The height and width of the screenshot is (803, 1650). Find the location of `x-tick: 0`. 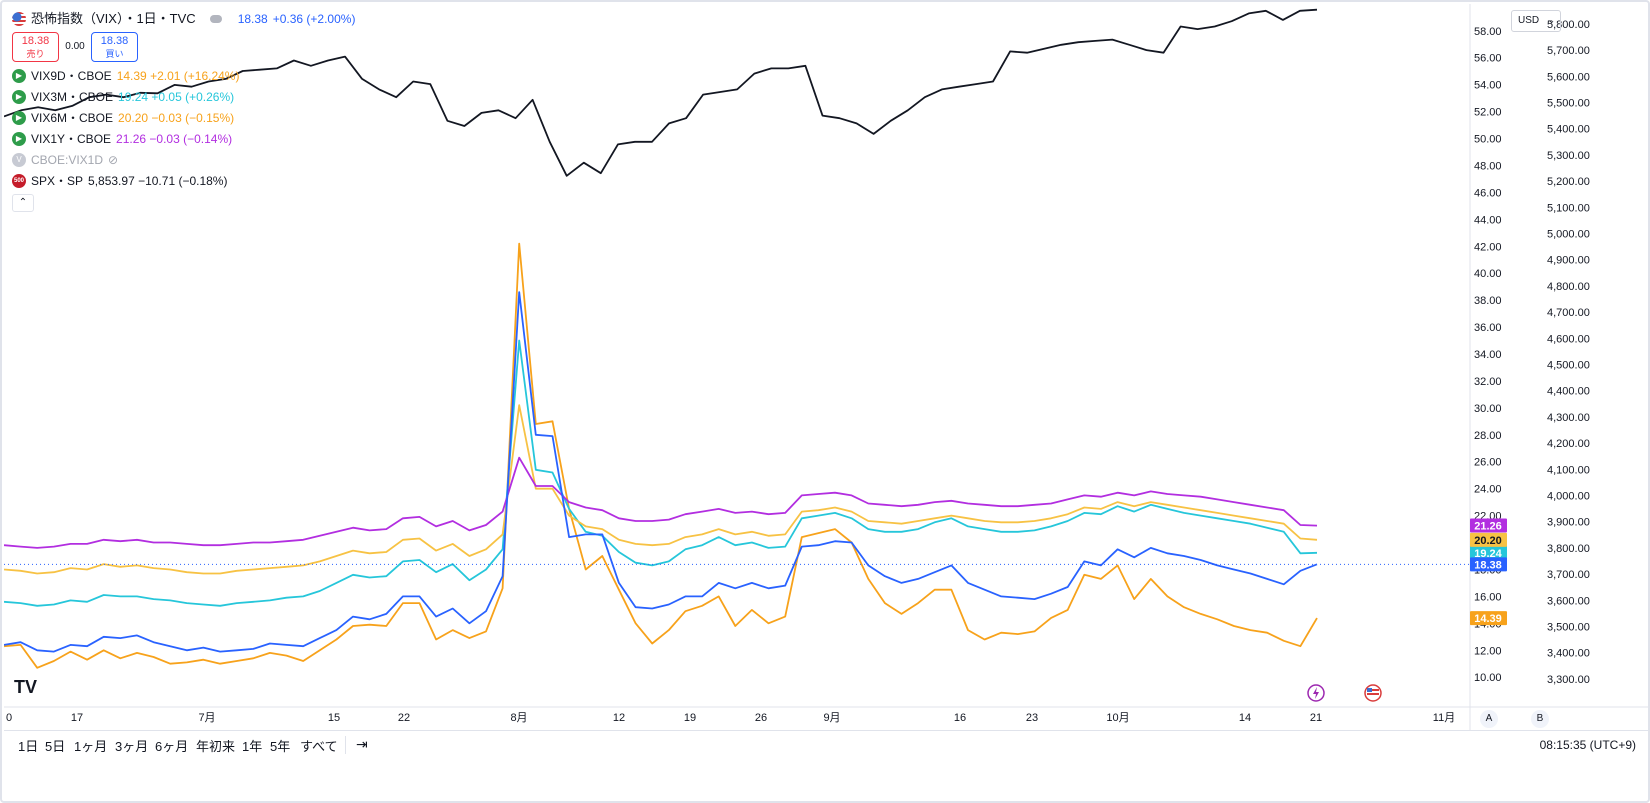

x-tick: 0 is located at coordinates (9, 718).